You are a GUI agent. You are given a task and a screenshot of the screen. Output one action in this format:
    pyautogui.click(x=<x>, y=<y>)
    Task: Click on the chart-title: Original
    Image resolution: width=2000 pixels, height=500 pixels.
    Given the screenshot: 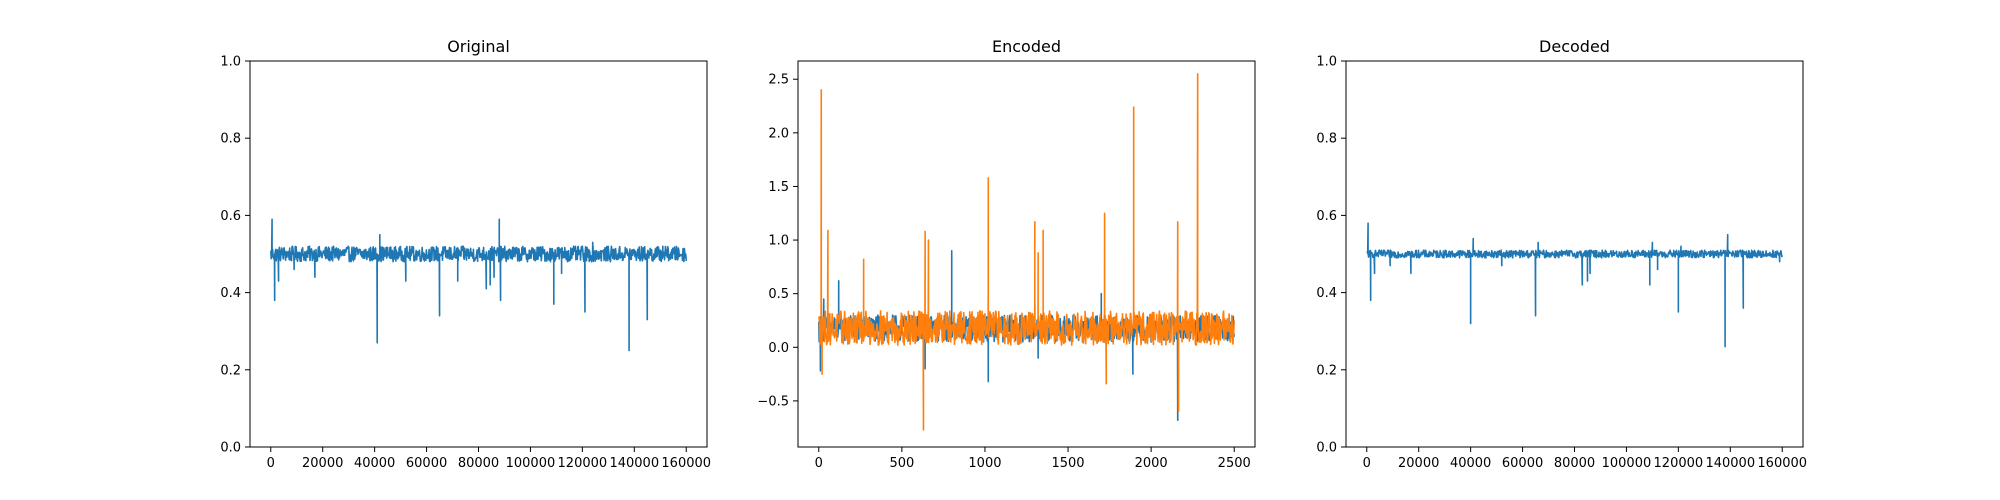 What is the action you would take?
    pyautogui.click(x=478, y=46)
    